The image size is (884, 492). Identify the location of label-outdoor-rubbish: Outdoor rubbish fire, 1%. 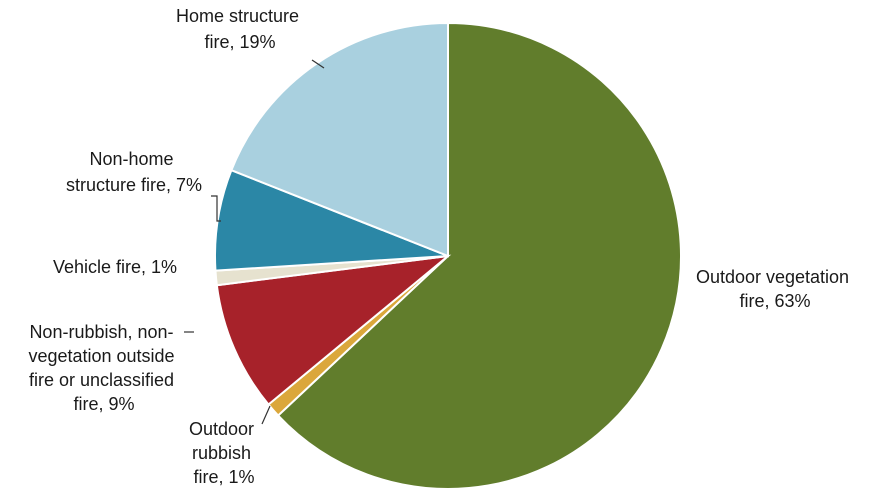
(224, 453).